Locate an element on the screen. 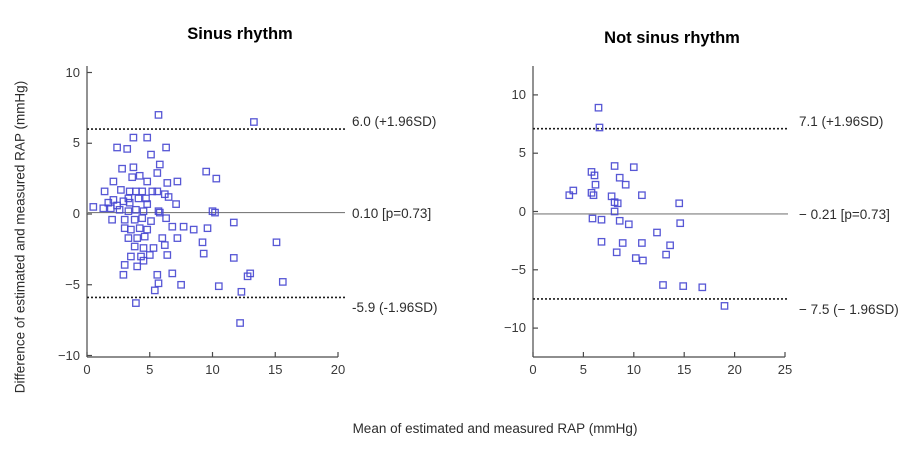  left-plot-title: Sinus rhythm is located at coordinates (240, 34).